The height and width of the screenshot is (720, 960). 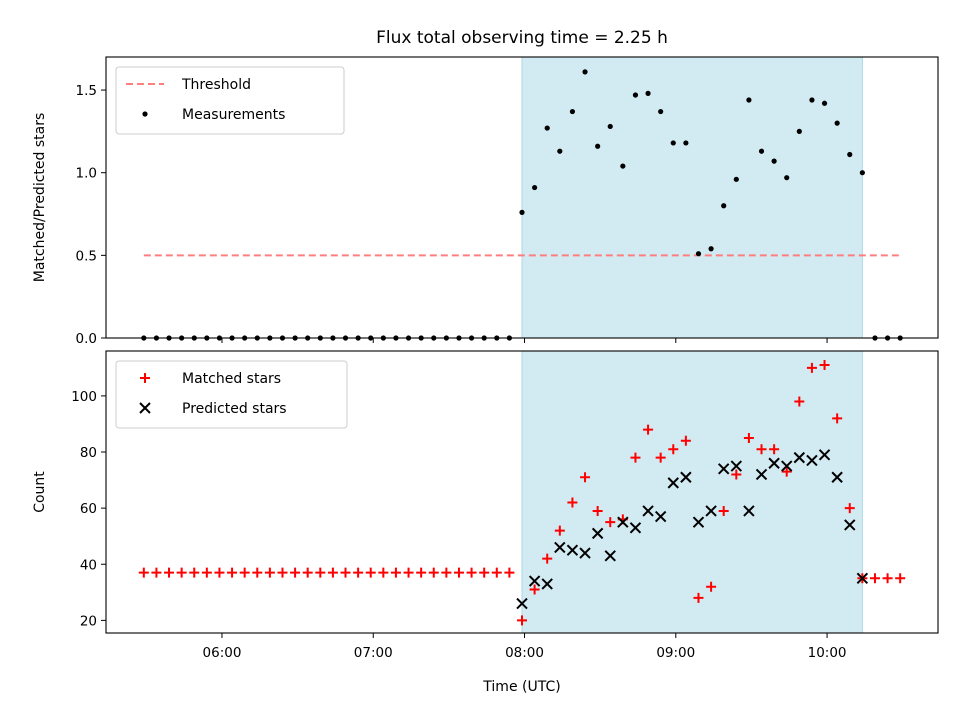 What do you see at coordinates (145, 408) in the screenshot?
I see `legend-marker` at bounding box center [145, 408].